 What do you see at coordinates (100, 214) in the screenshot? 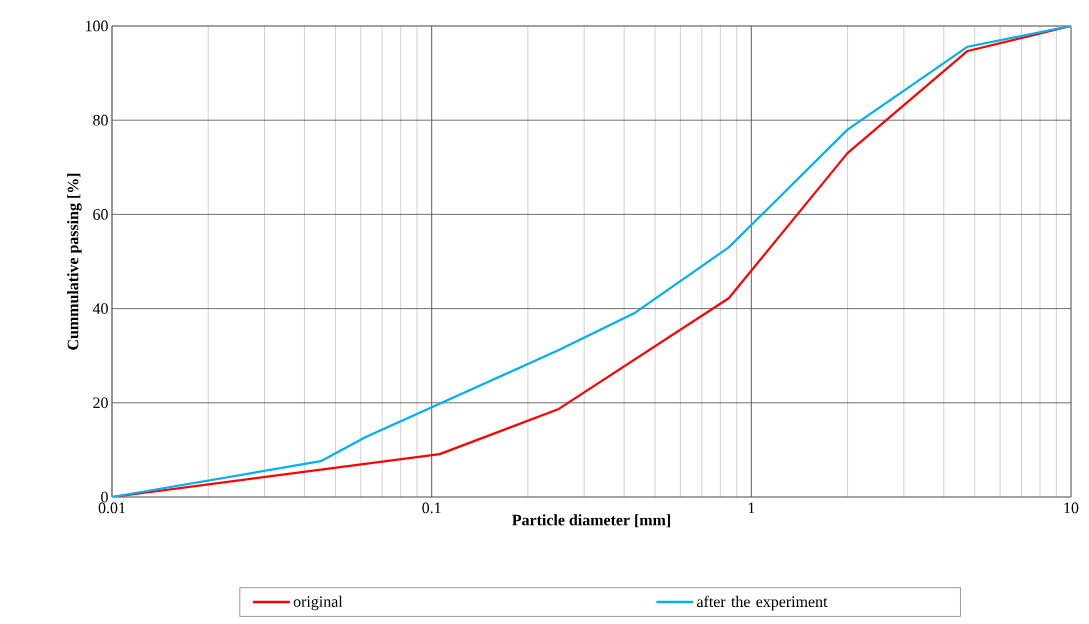
I see `y-tick-label: 60` at bounding box center [100, 214].